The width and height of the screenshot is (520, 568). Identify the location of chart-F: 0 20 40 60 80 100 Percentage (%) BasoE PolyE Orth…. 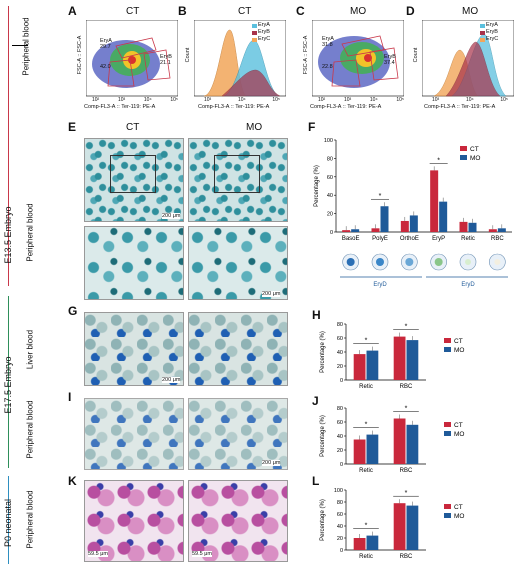
(413, 213).